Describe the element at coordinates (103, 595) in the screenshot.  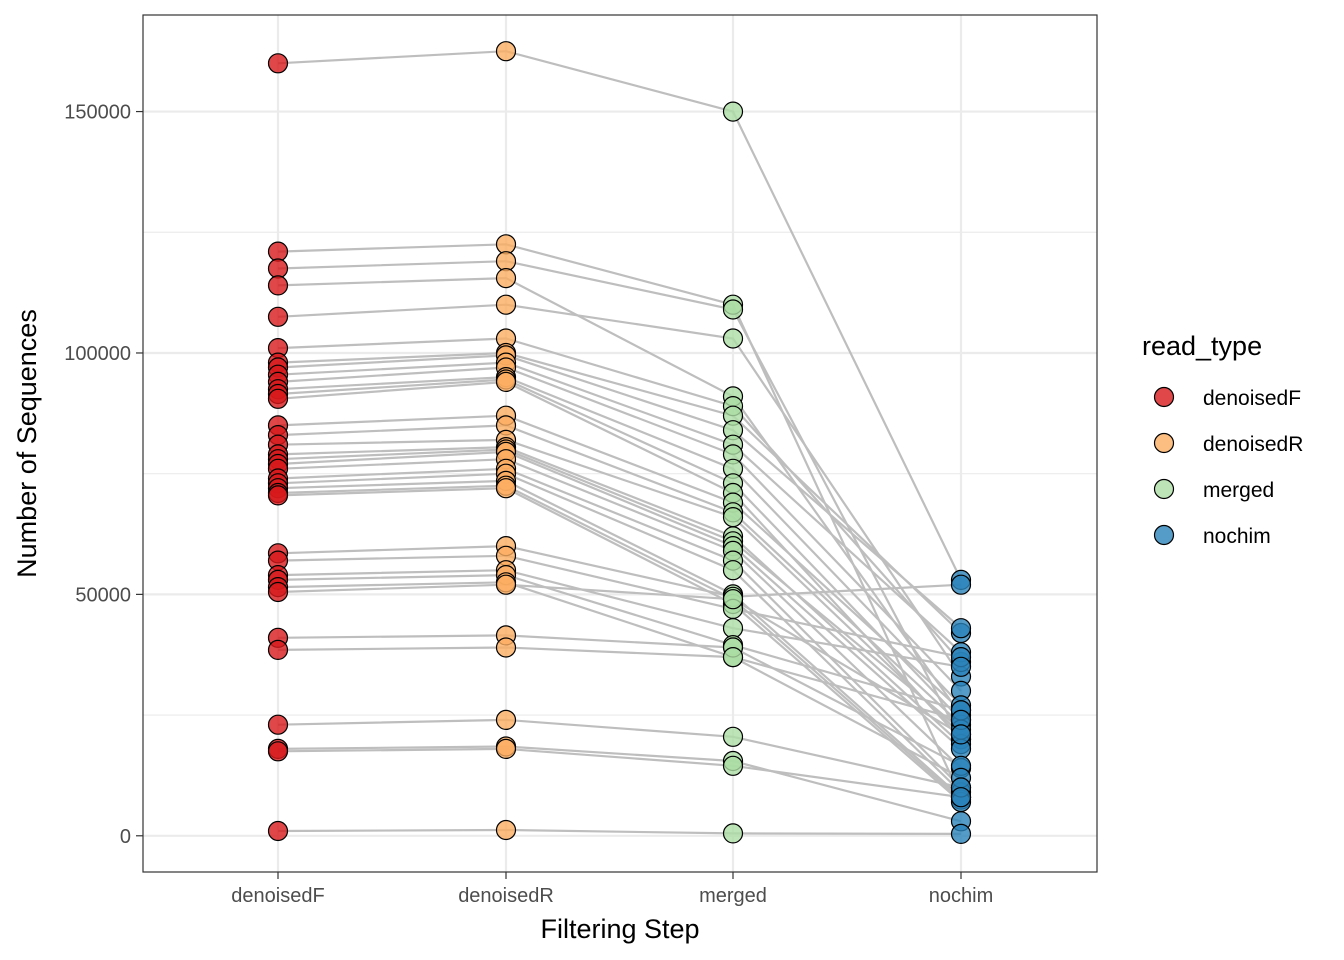
I see `y-tick-label: 50000` at that location.